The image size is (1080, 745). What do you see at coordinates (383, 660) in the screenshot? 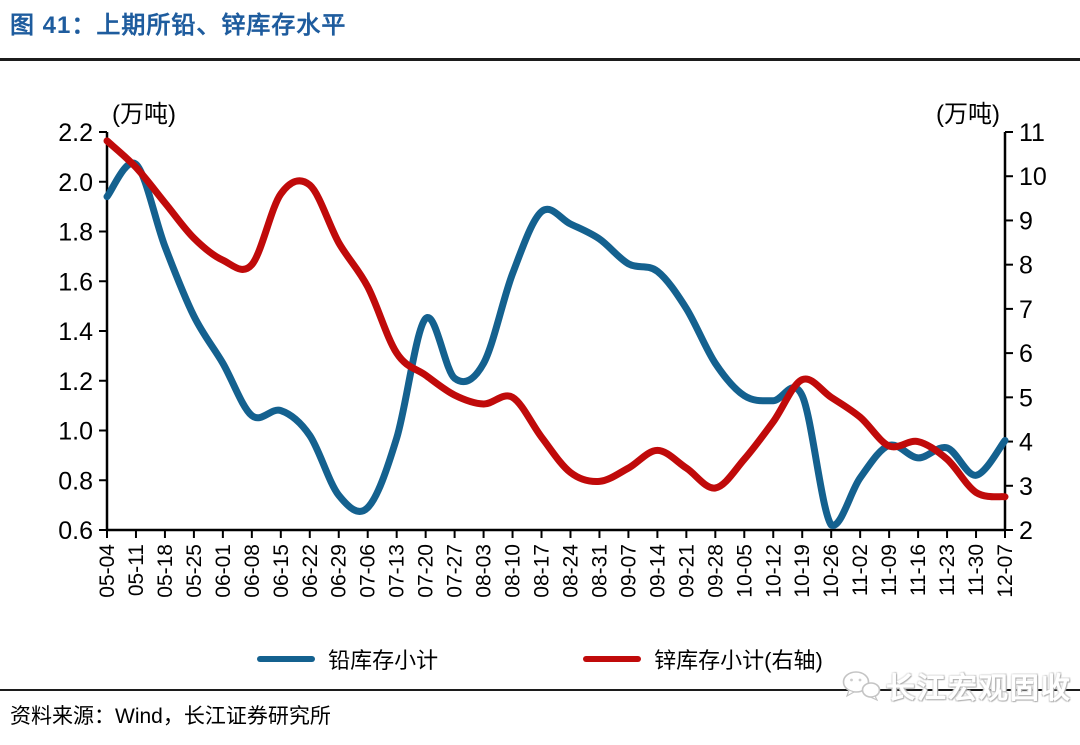
I see `lead-series-label: 铅库存小计` at bounding box center [383, 660].